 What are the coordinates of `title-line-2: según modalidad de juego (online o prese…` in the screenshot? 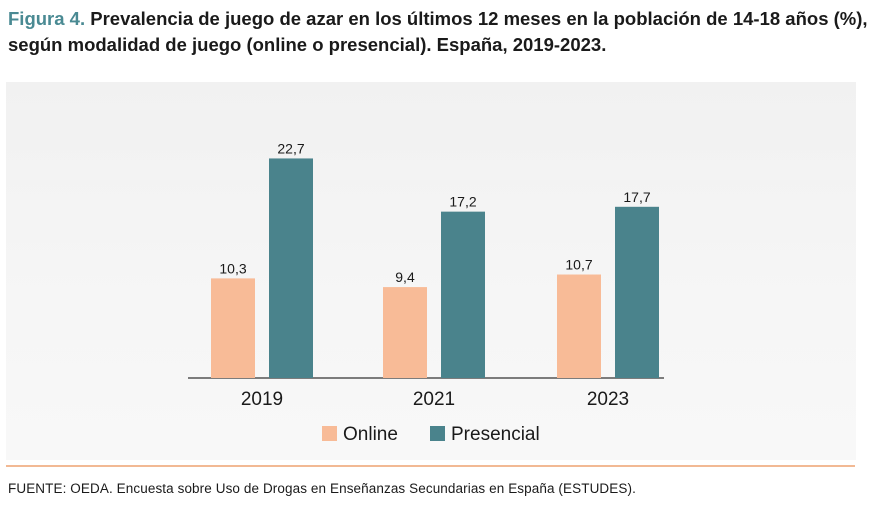 It's located at (307, 44).